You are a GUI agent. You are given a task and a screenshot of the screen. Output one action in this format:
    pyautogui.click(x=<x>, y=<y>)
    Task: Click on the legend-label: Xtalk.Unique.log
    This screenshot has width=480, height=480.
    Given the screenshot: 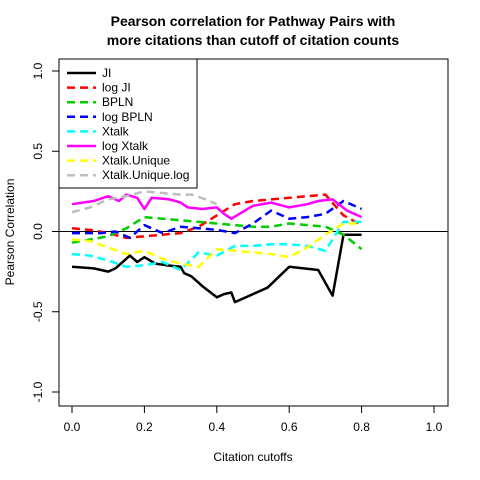 What is the action you would take?
    pyautogui.click(x=145, y=175)
    